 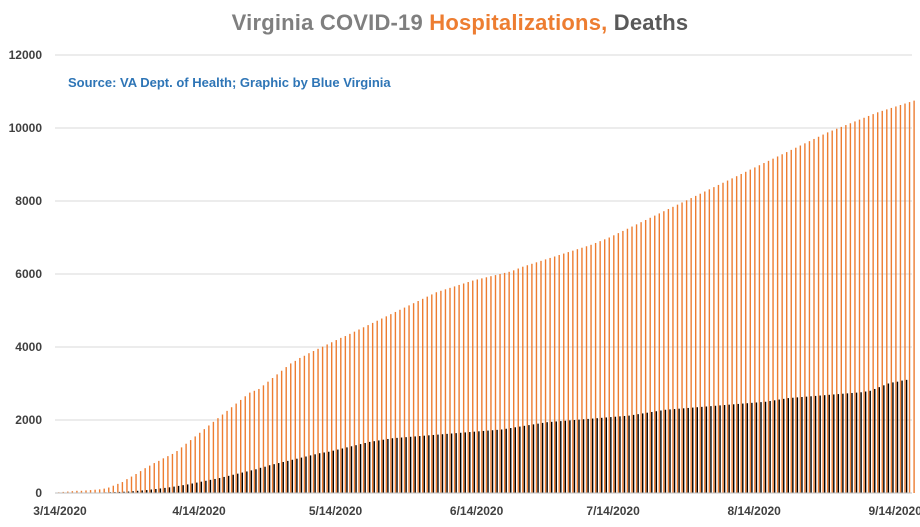 I want to click on x-tick-label: 7/14/2020, so click(x=613, y=511).